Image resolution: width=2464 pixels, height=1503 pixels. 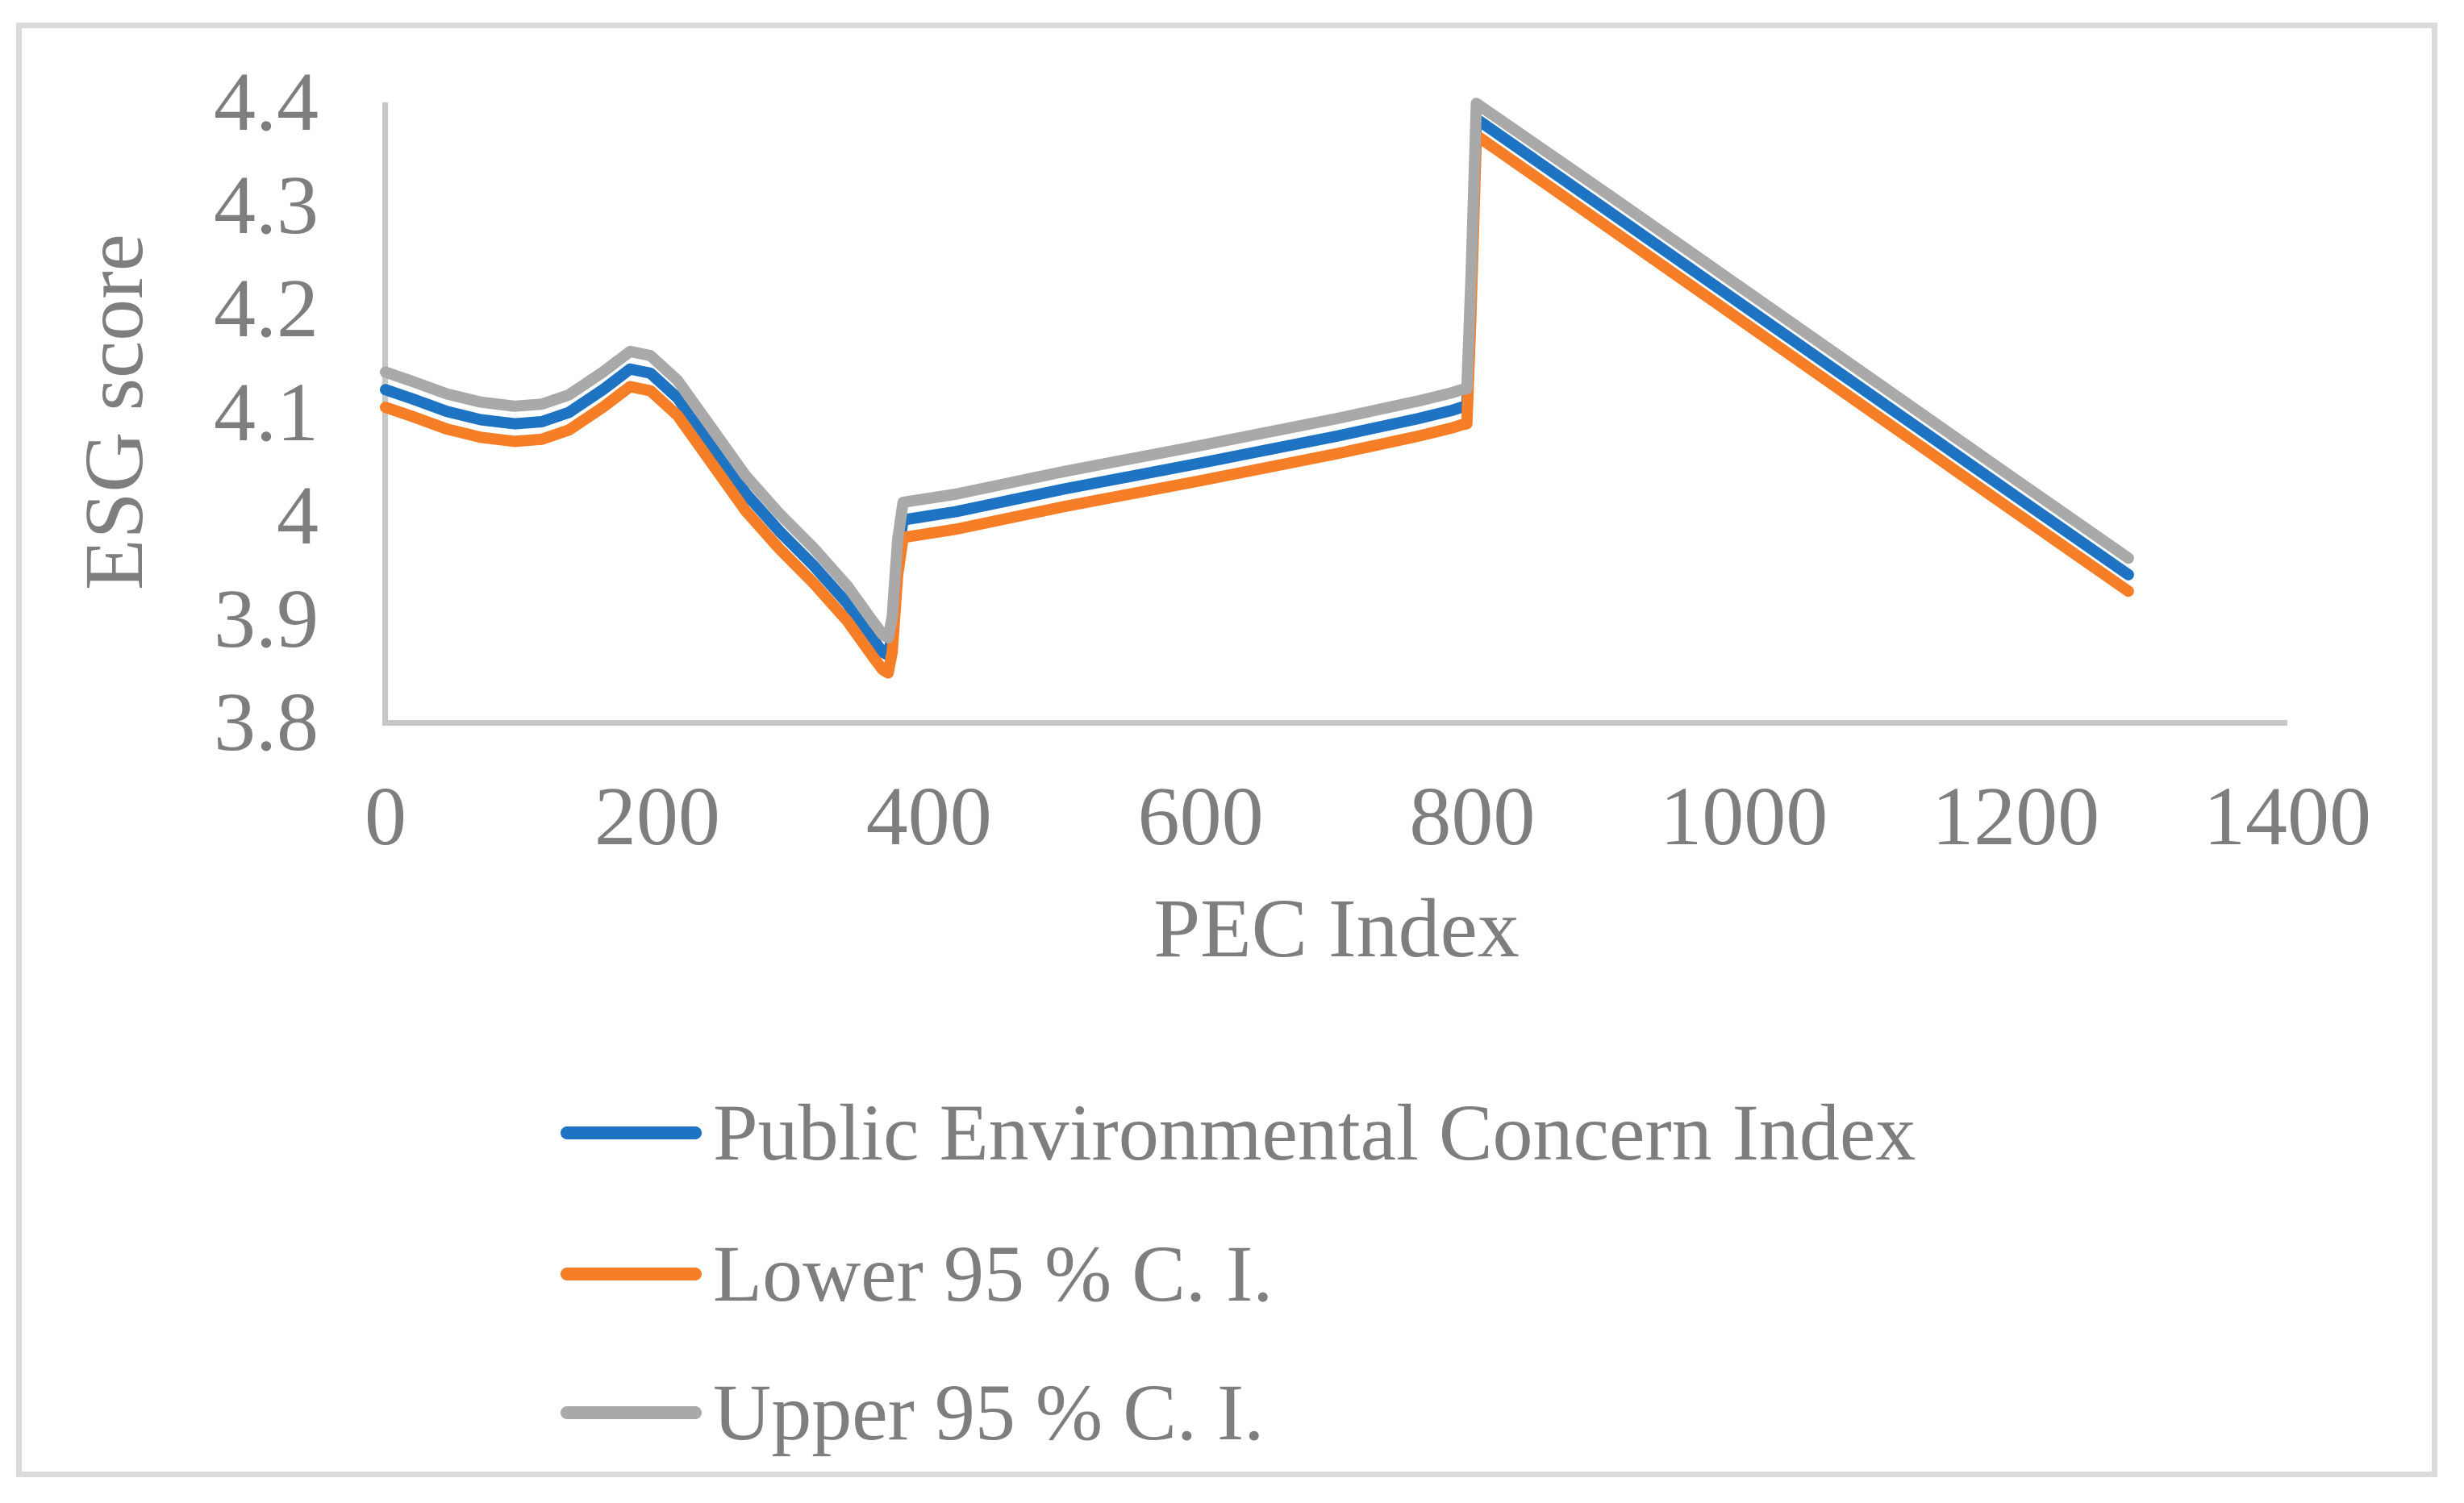 What do you see at coordinates (2287, 816) in the screenshot?
I see `x-tick-label: 1400` at bounding box center [2287, 816].